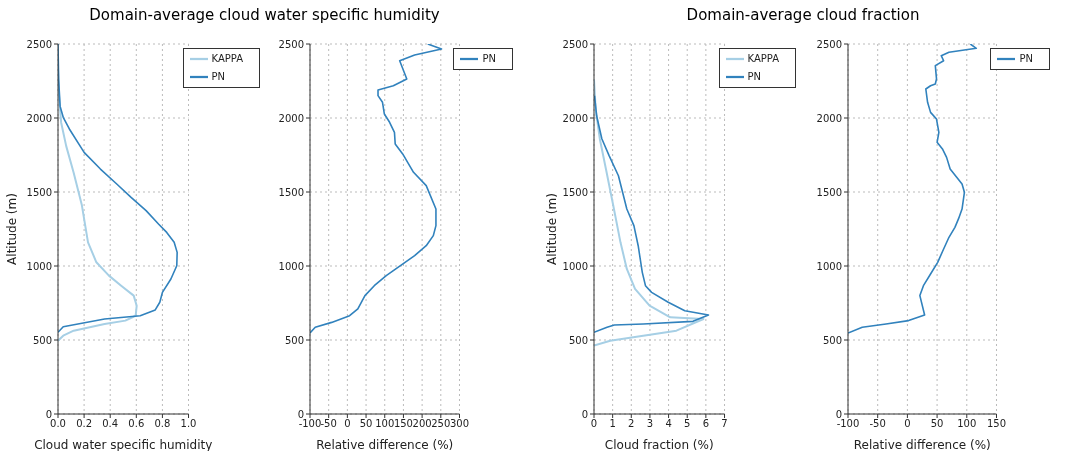  Describe the element at coordinates (58, 424) in the screenshot. I see `x-tick-label: 0.0` at that location.